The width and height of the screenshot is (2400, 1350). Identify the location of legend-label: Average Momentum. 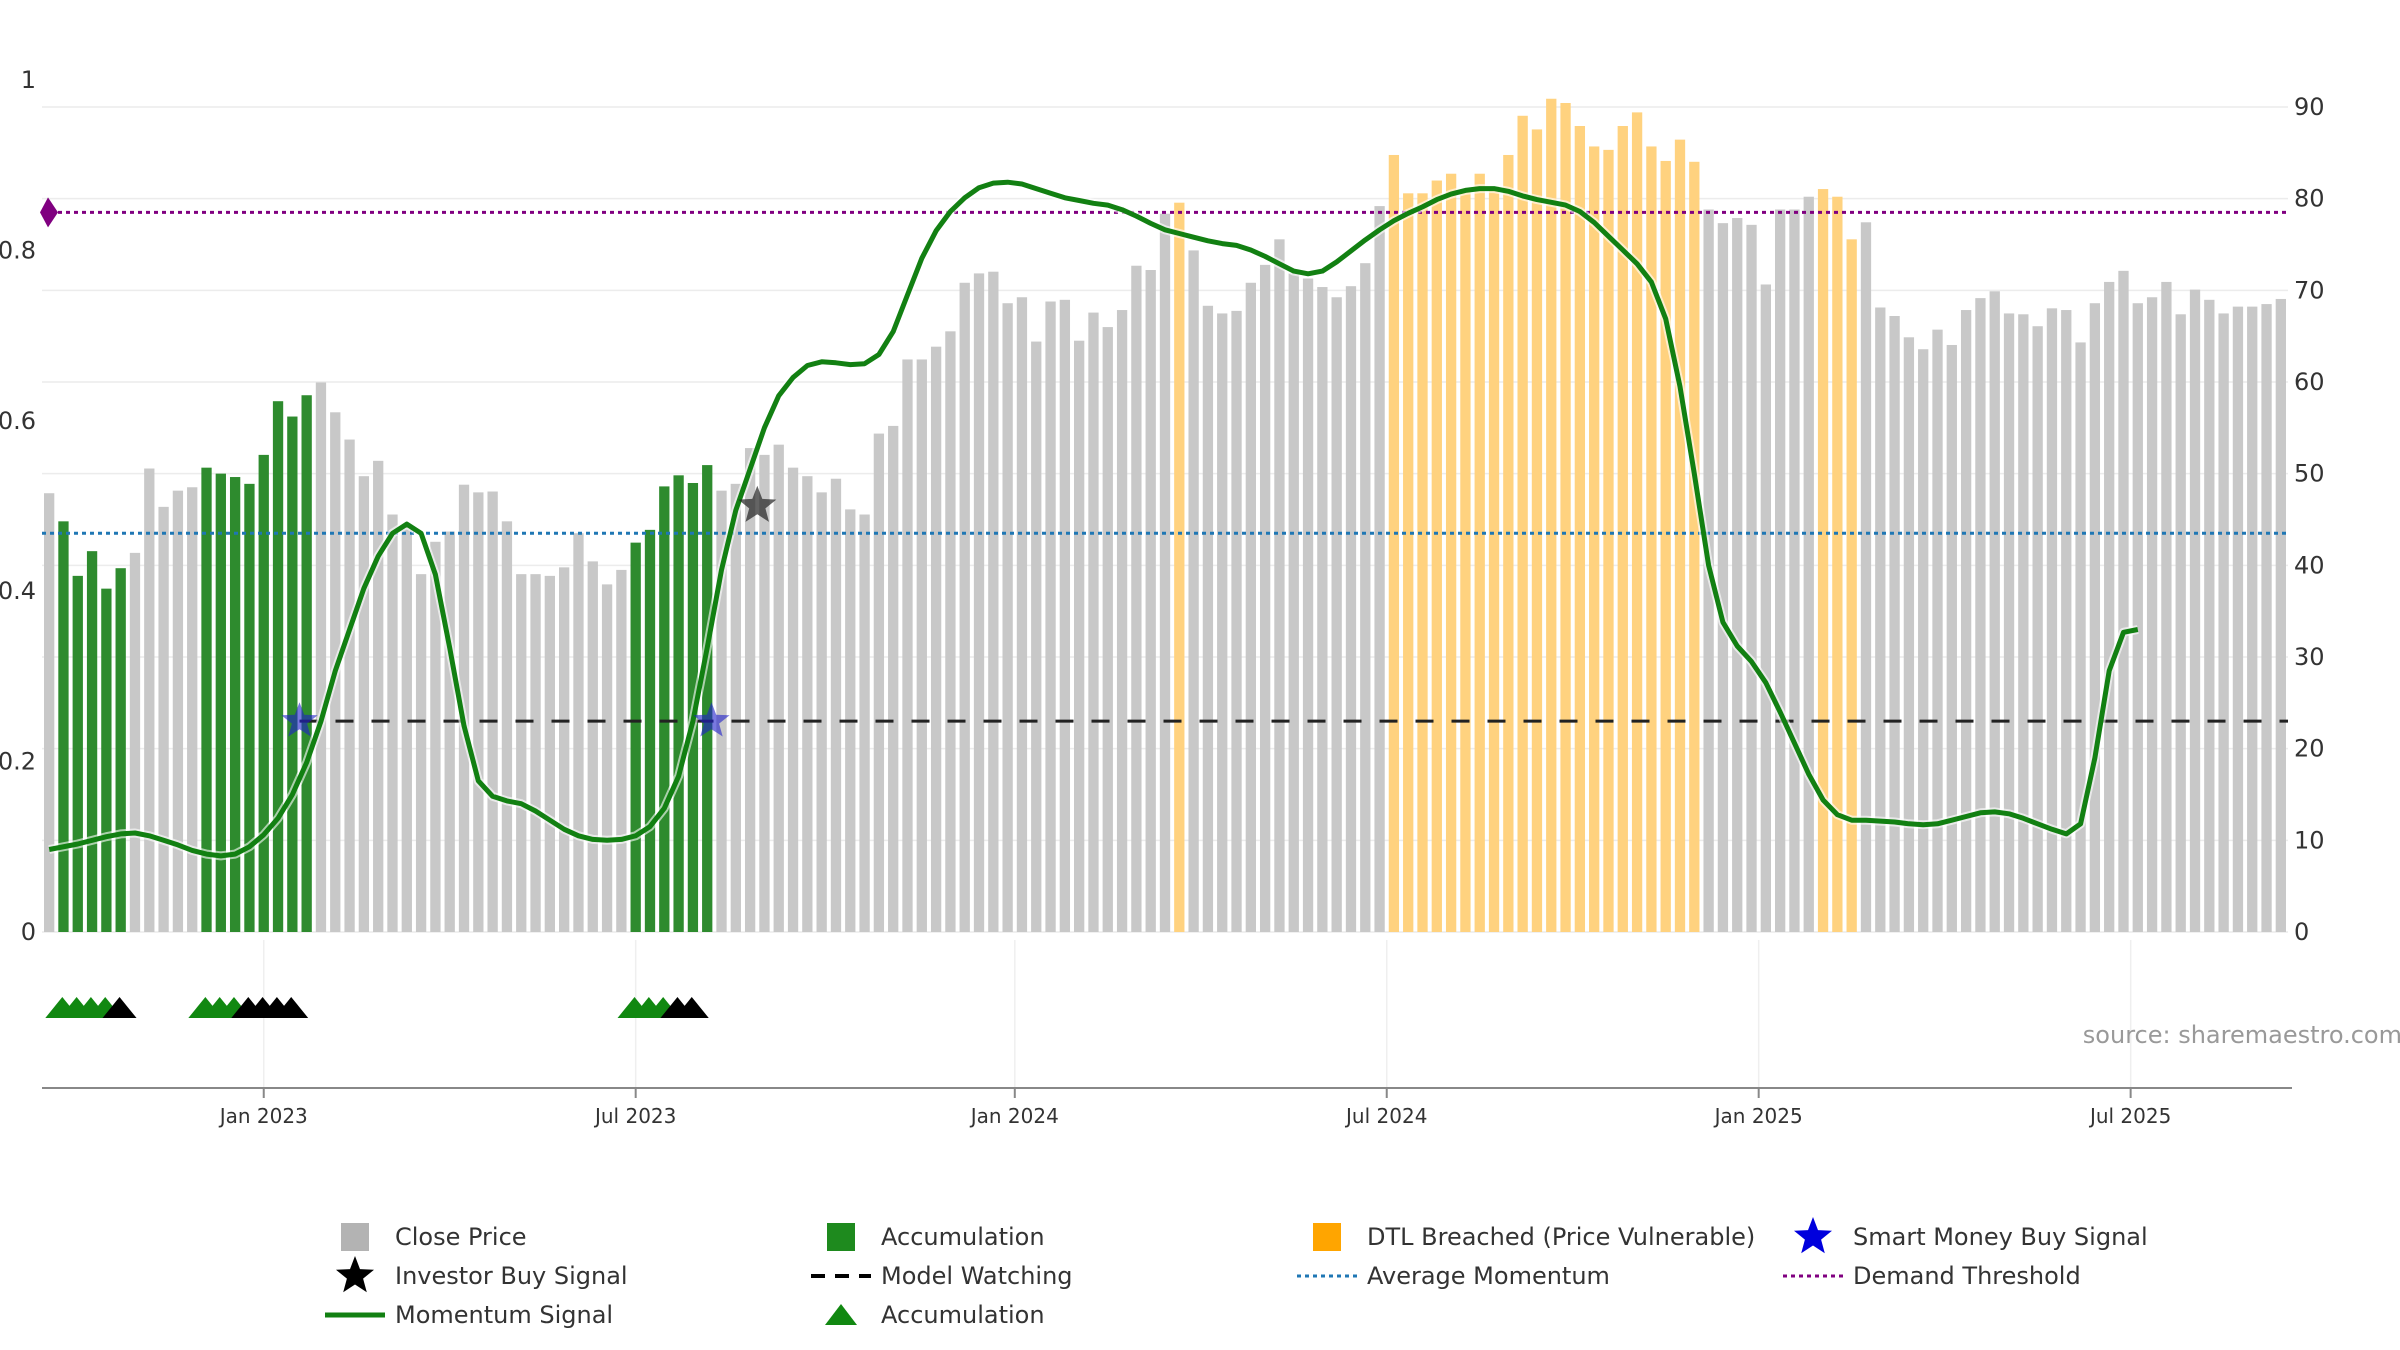
(1488, 1276).